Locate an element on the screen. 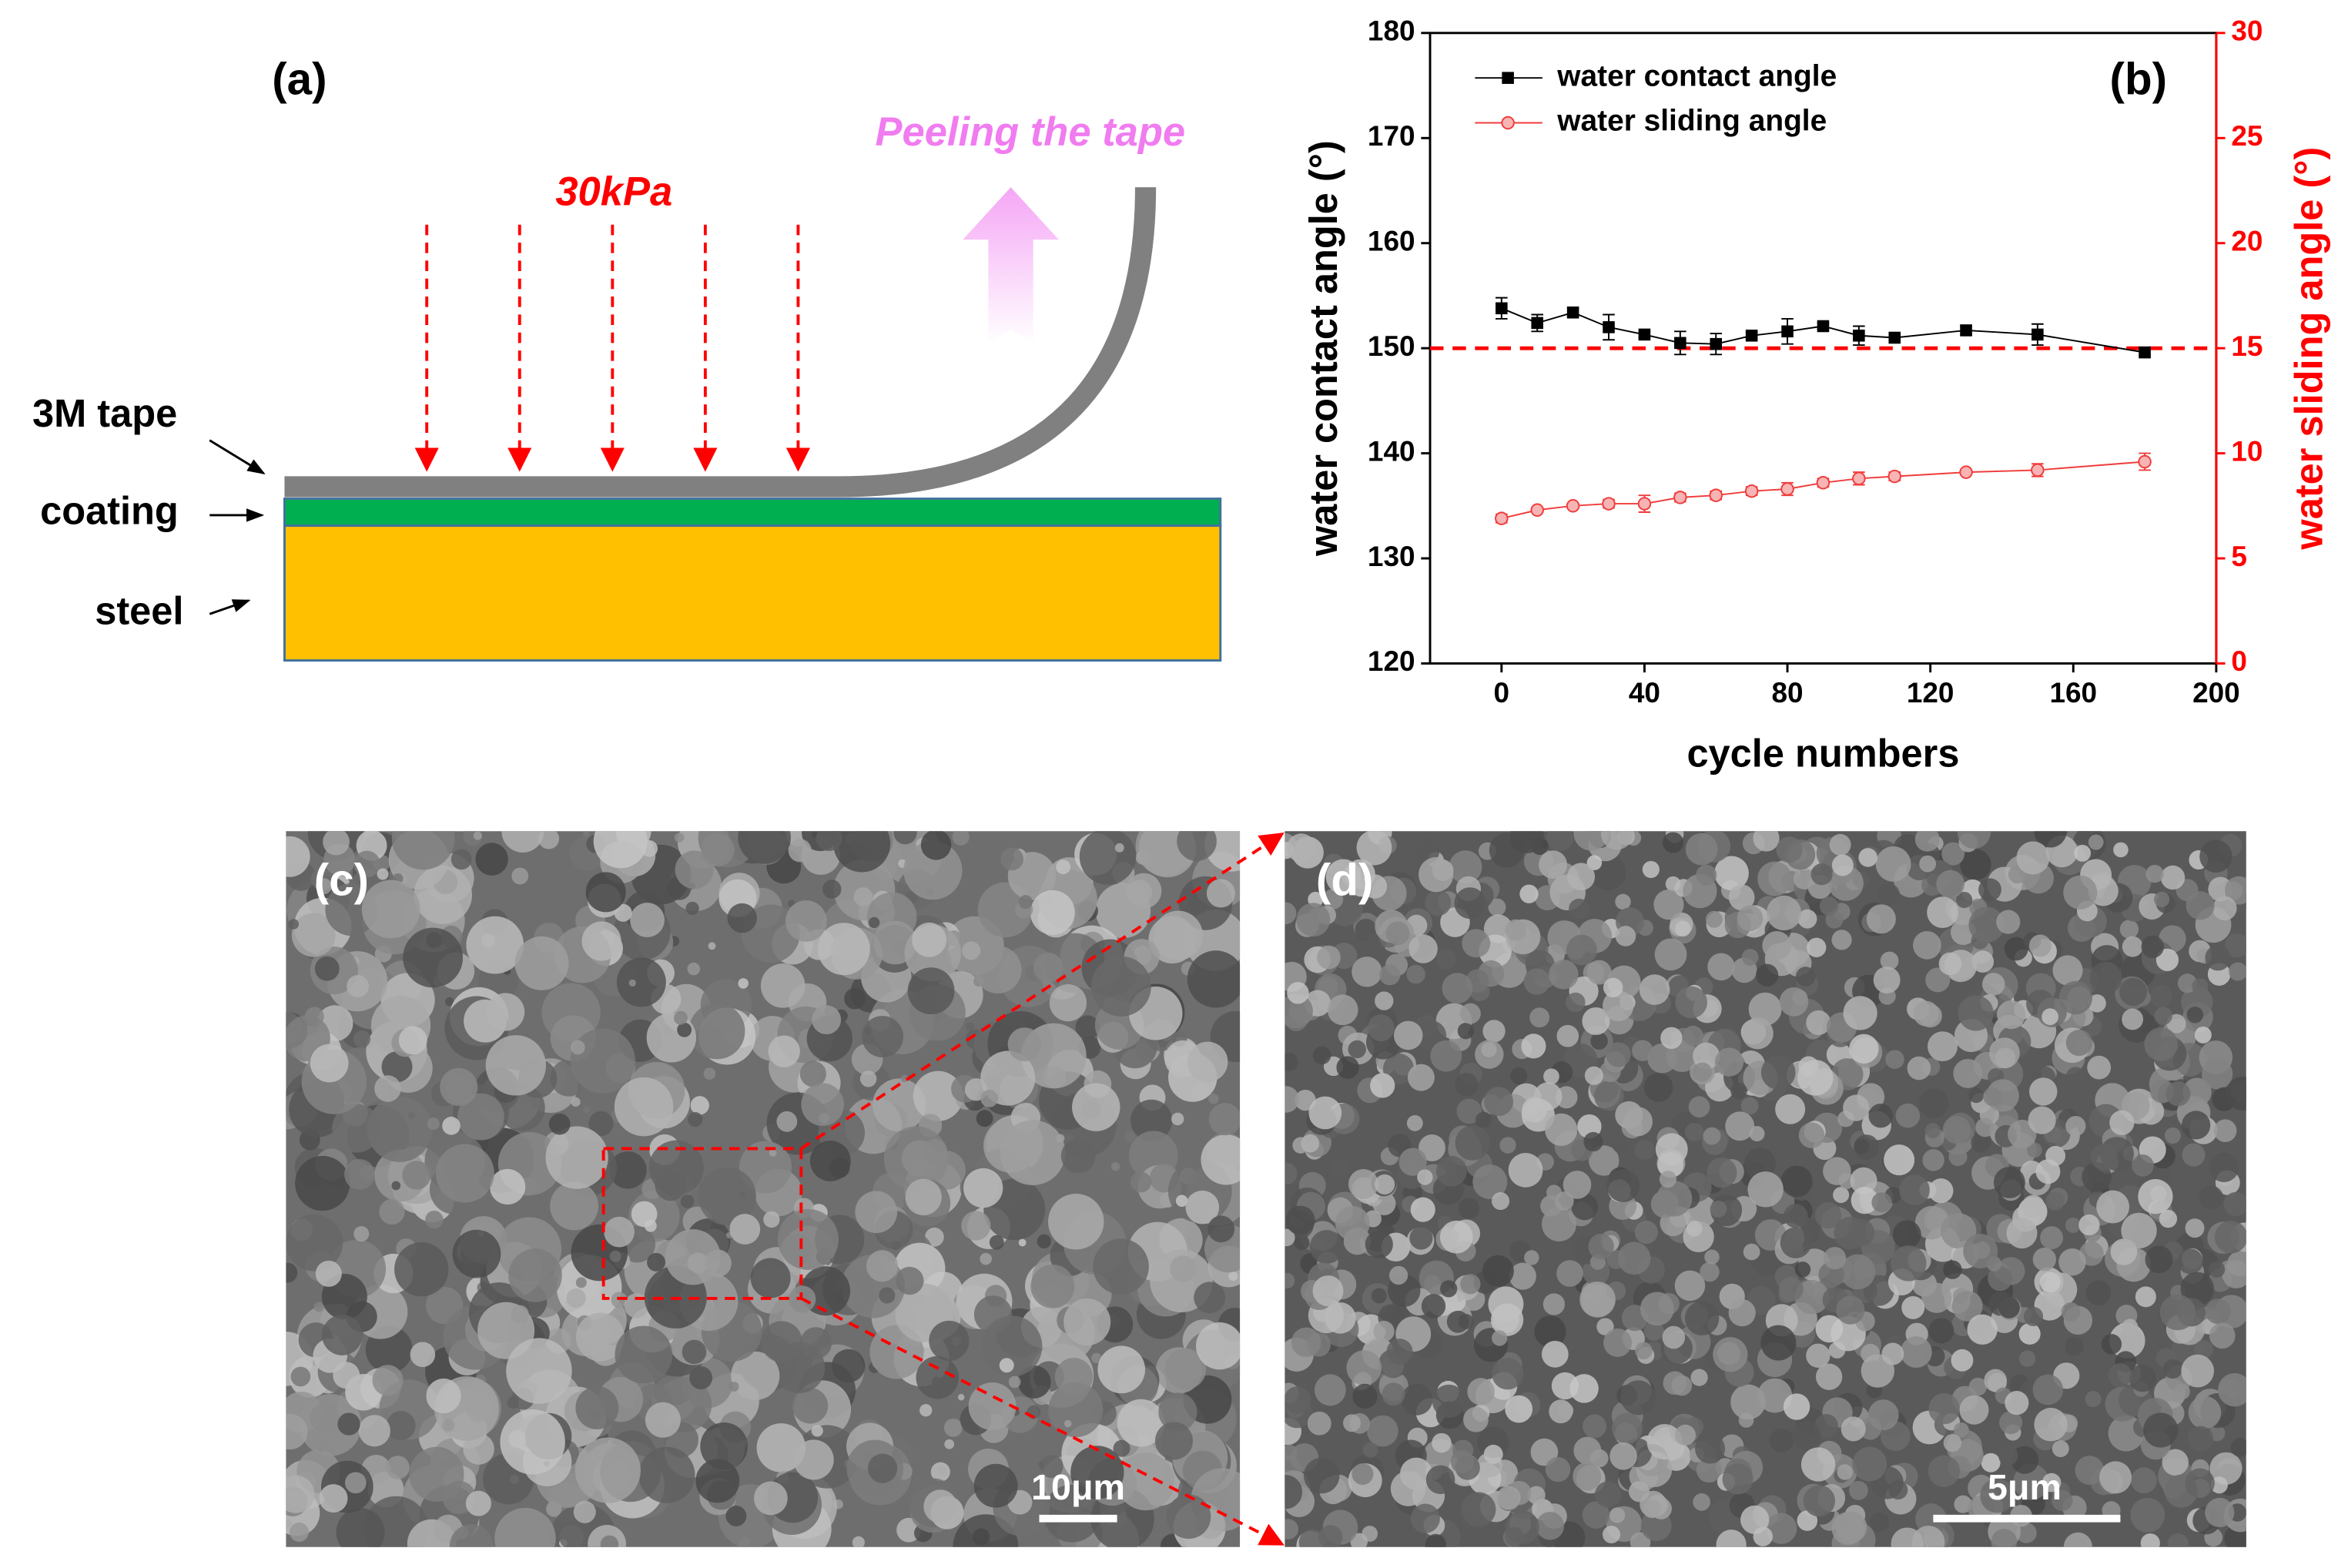 This screenshot has height=1568, width=2348. series-line is located at coordinates (1823, 491).